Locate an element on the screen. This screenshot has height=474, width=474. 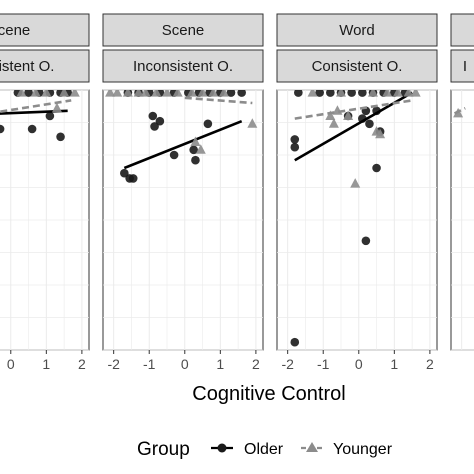
facet-strip-top-label: Scene is located at coordinates (183, 30).